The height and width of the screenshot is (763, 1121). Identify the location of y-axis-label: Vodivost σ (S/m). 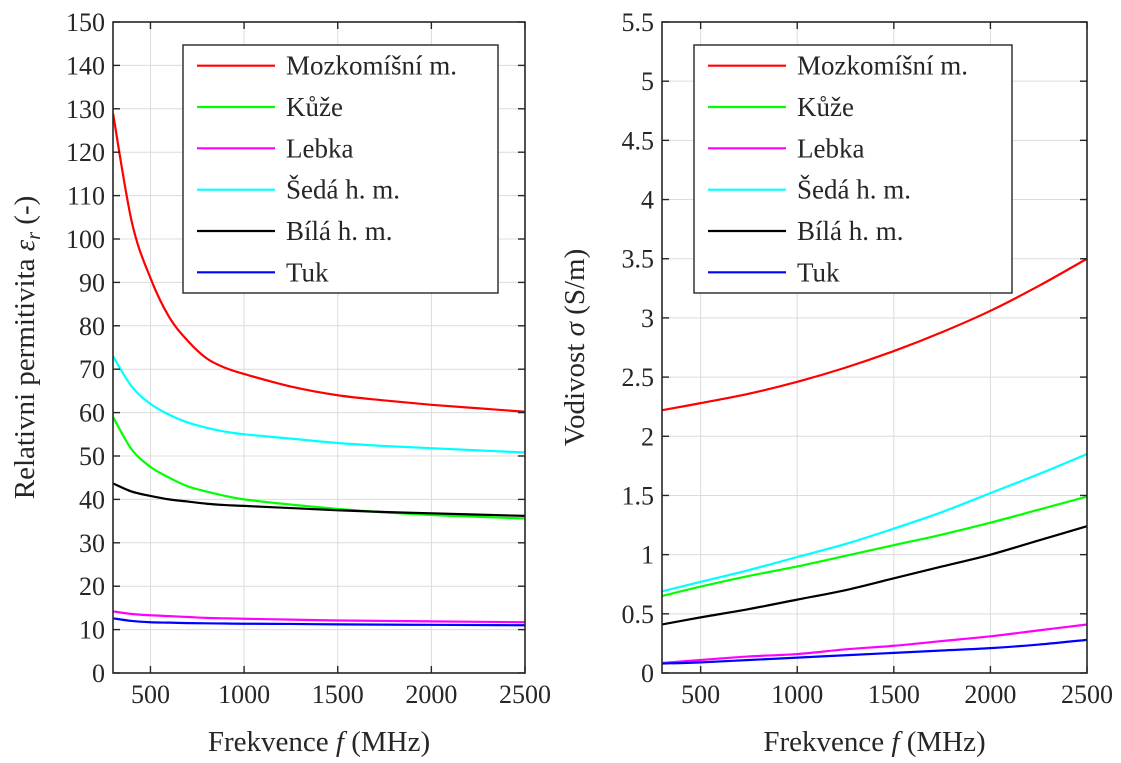
(575, 347).